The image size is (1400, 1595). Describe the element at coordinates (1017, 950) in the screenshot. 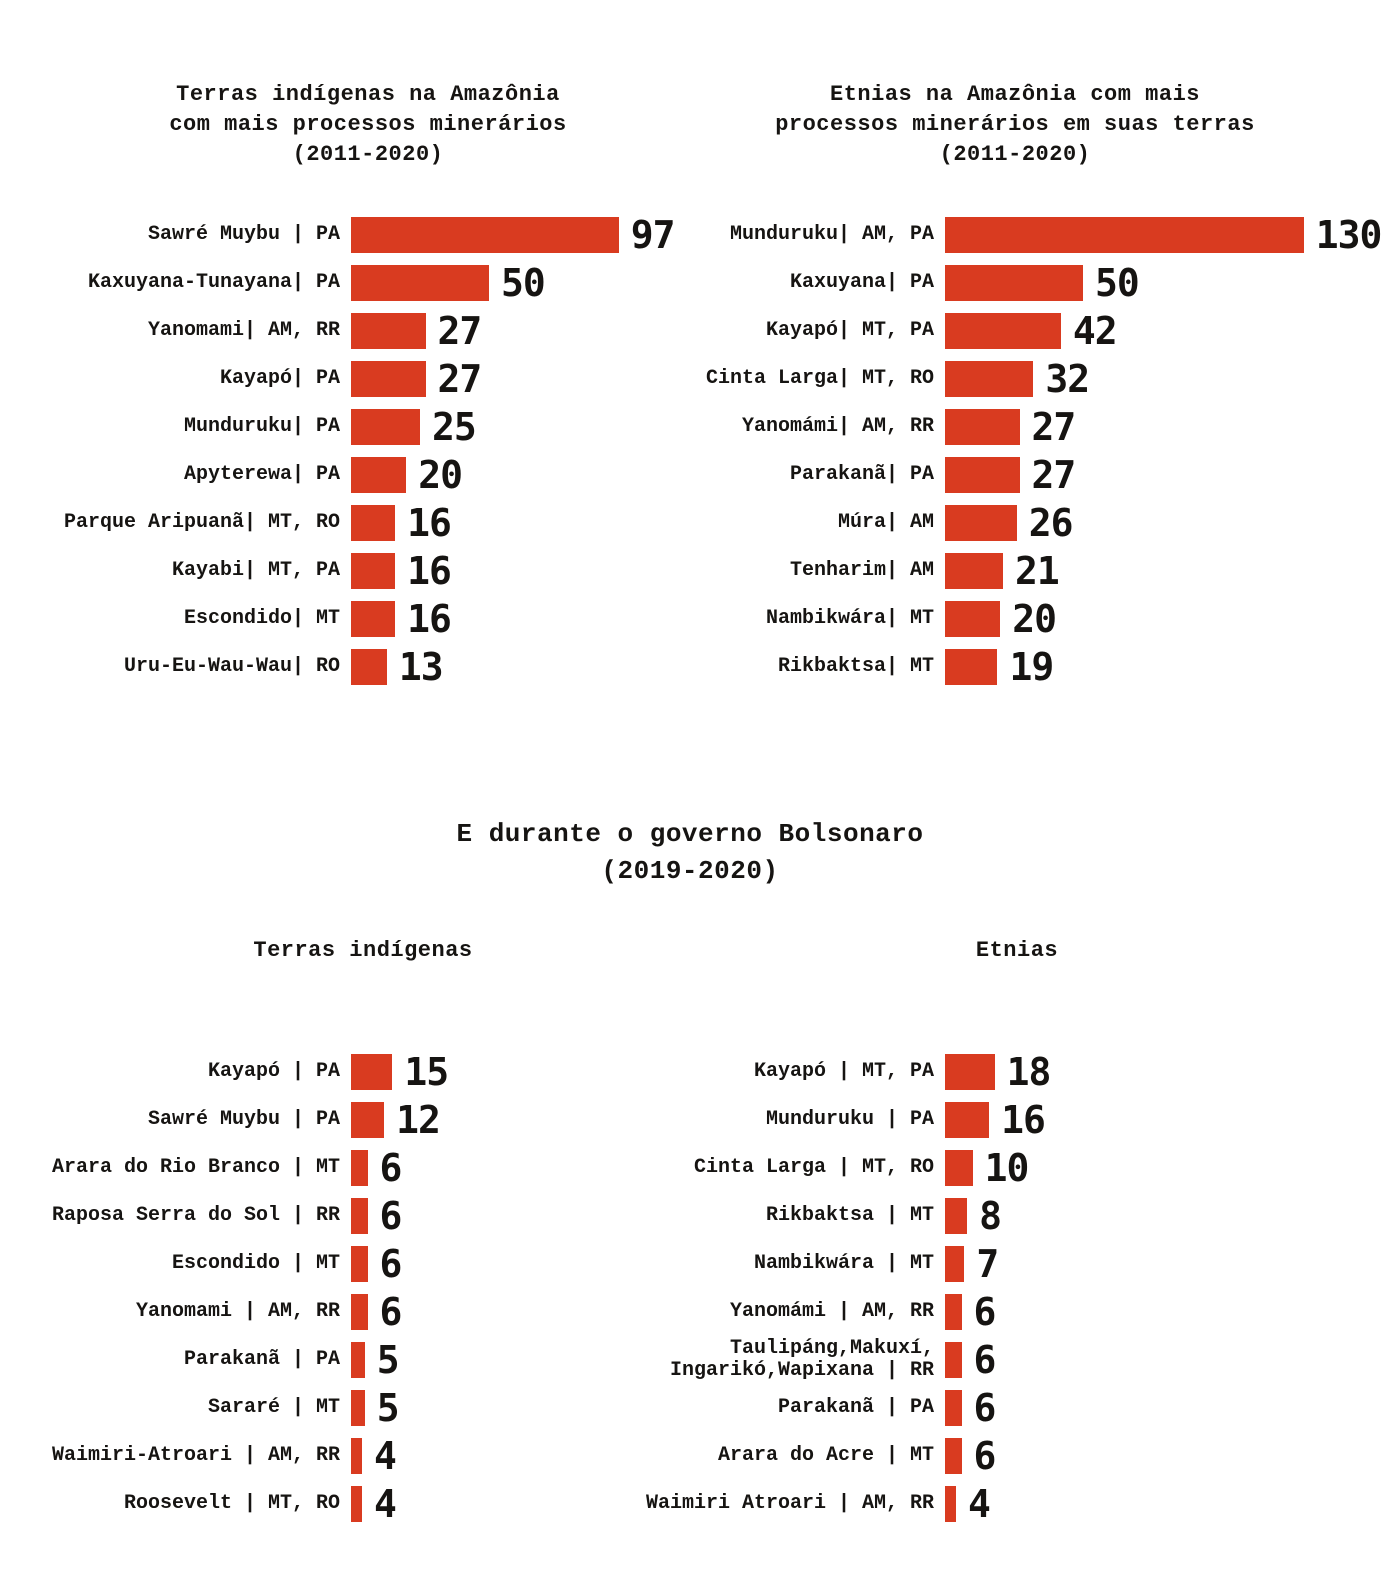

I see `chart-title-bottom-right: Etnias` at that location.